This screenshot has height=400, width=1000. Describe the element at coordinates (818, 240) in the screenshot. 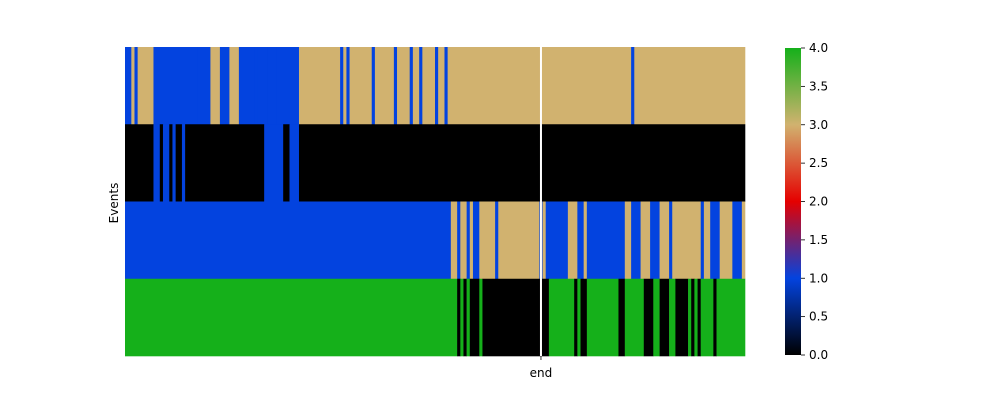

I see `colorbar-tick-label: 1.5` at that location.